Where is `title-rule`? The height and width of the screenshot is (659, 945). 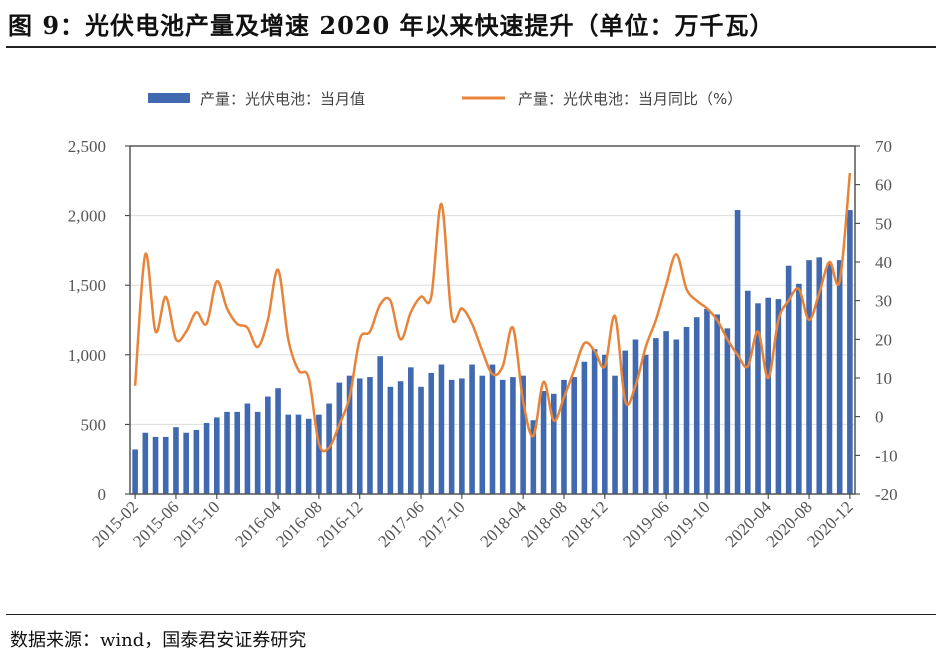
title-rule is located at coordinates (471, 47).